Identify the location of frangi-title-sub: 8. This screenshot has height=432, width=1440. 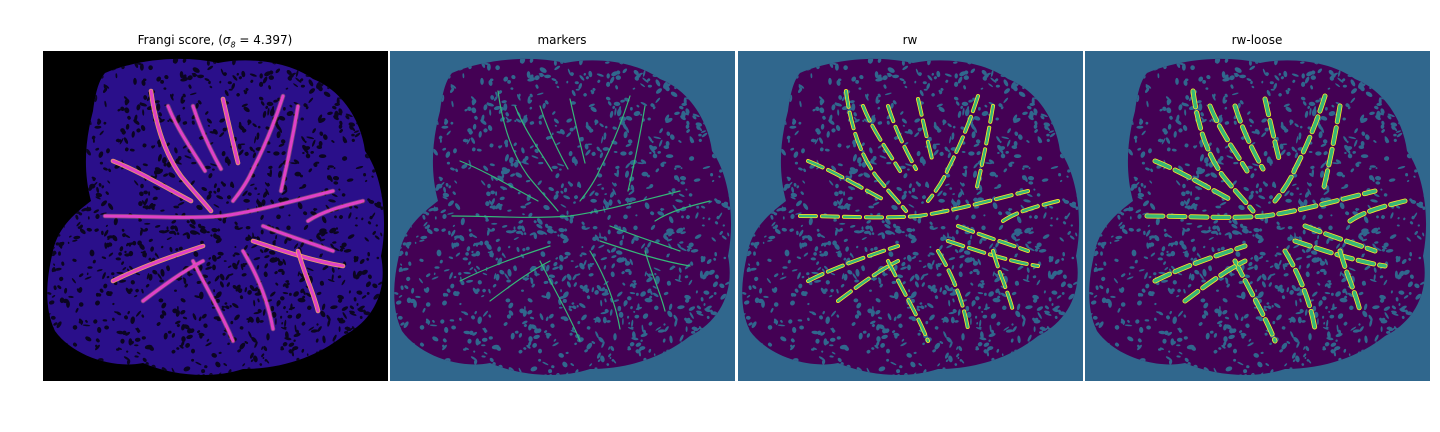
(233, 45).